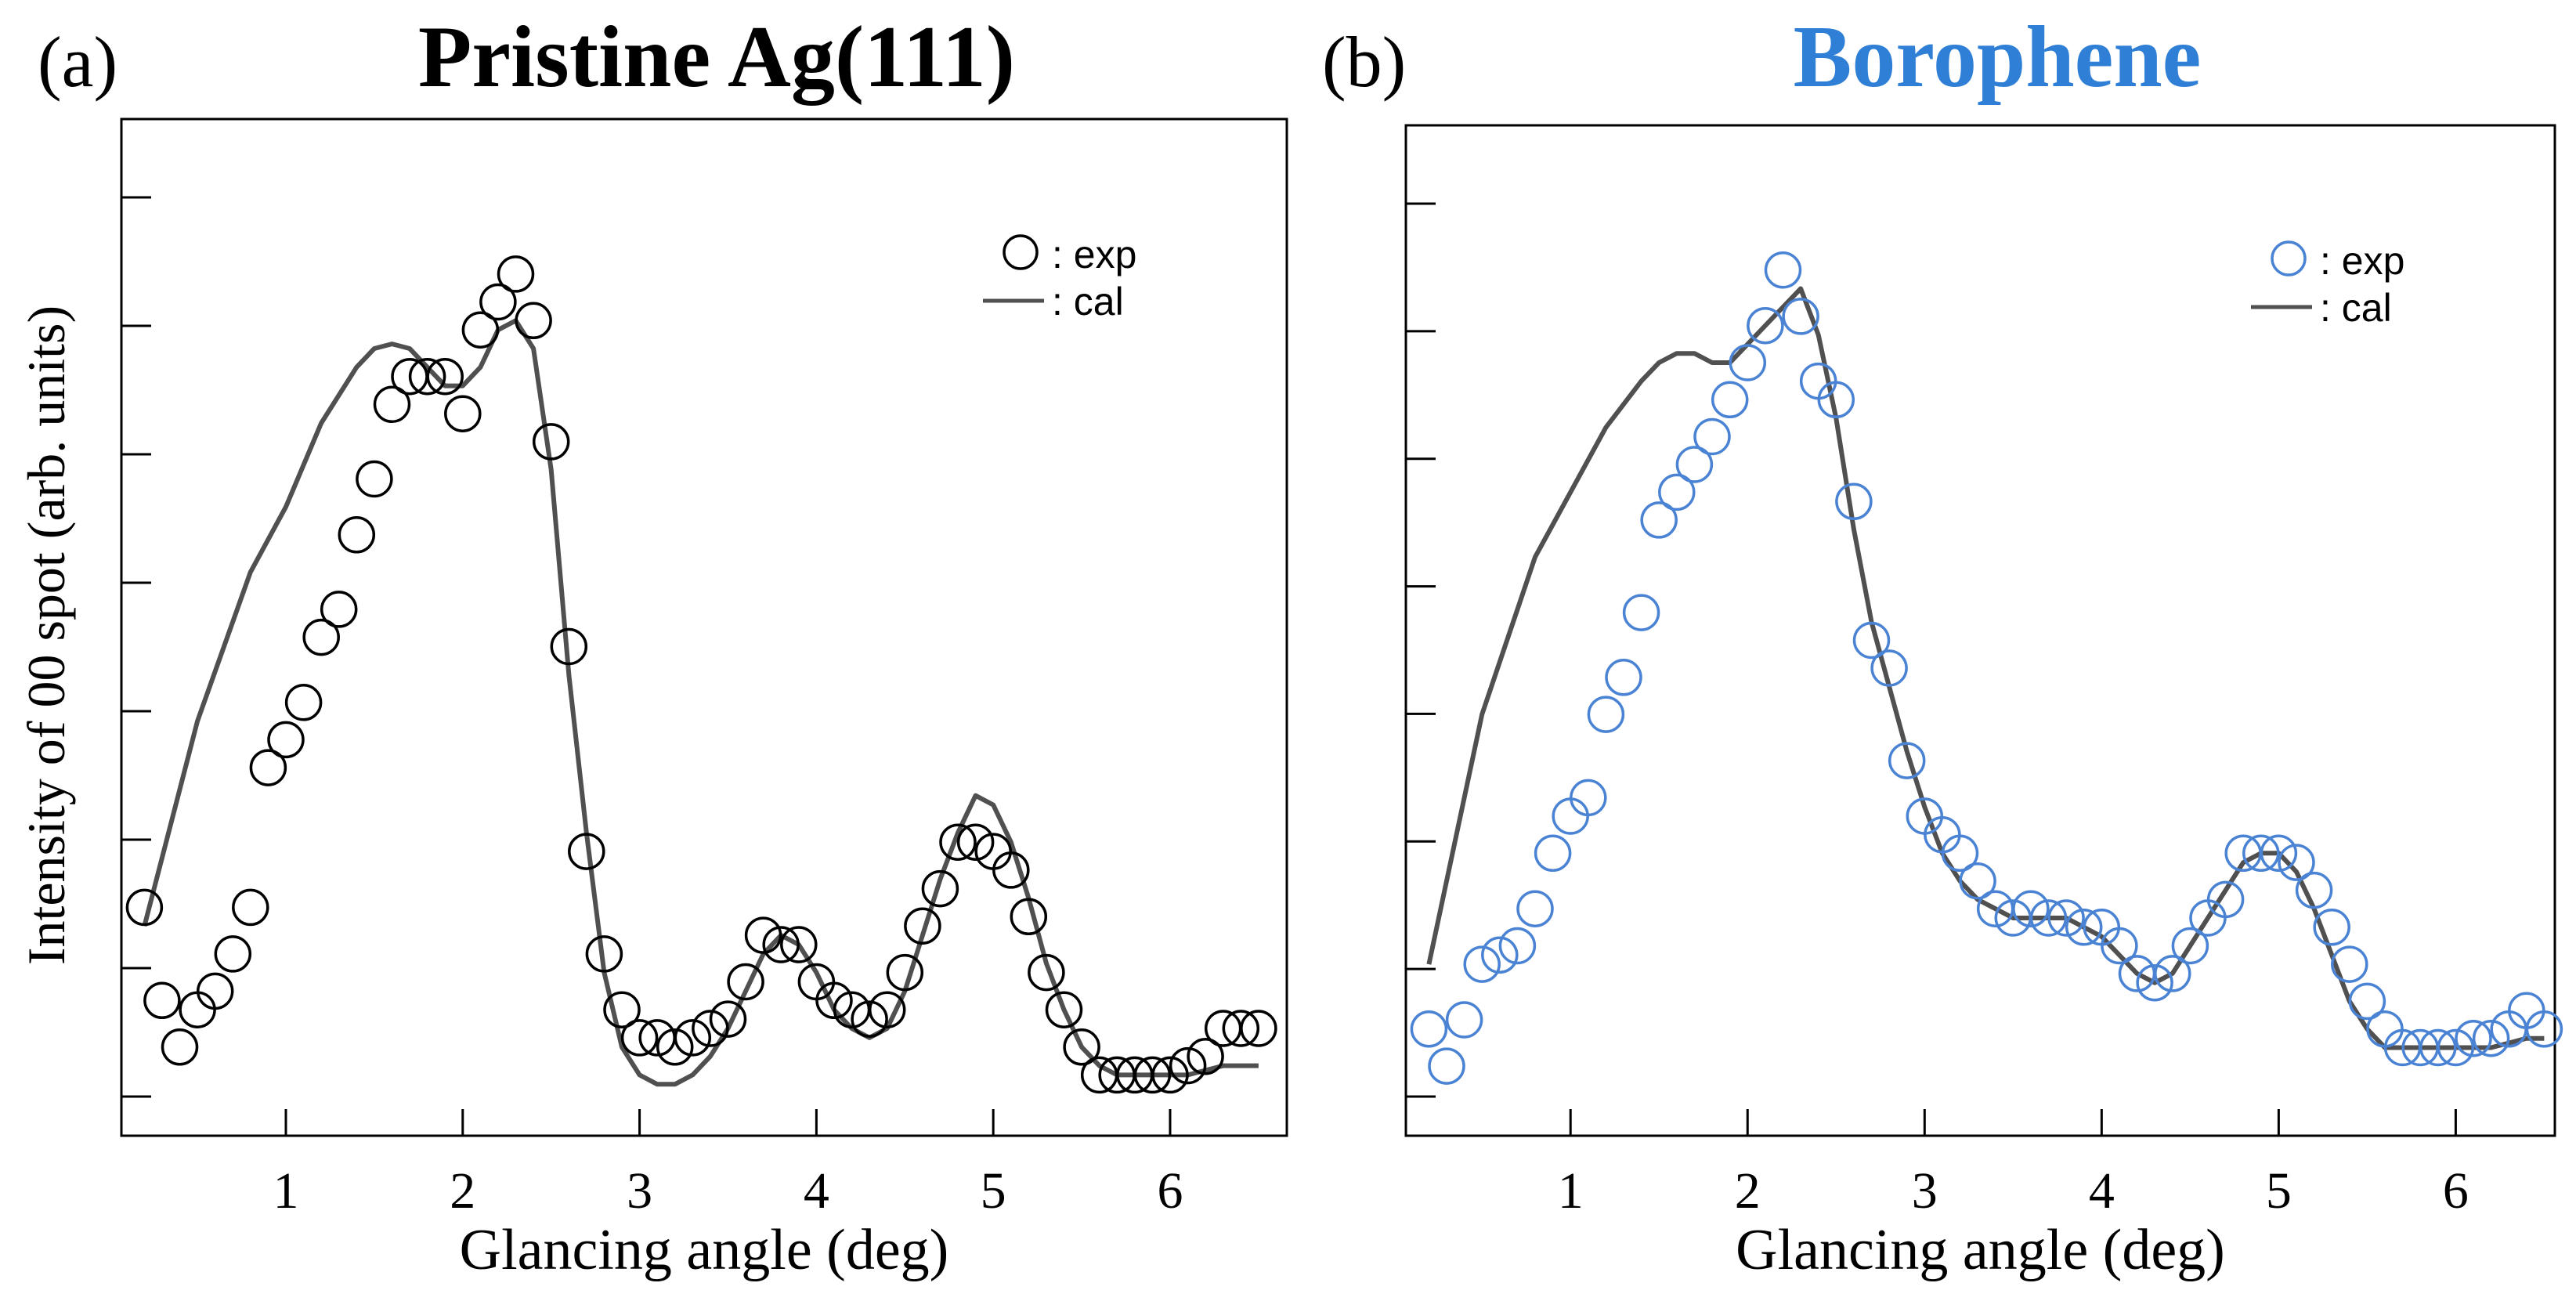 The image size is (2576, 1301). Describe the element at coordinates (285, 1191) in the screenshot. I see `x-tick-label: 1` at that location.